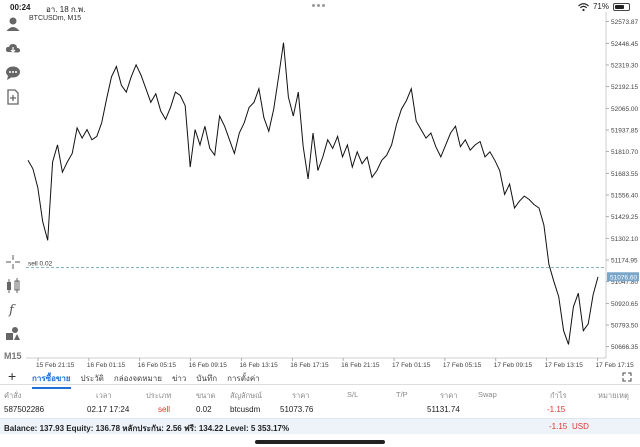  I want to click on add-icon: +, so click(12, 376).